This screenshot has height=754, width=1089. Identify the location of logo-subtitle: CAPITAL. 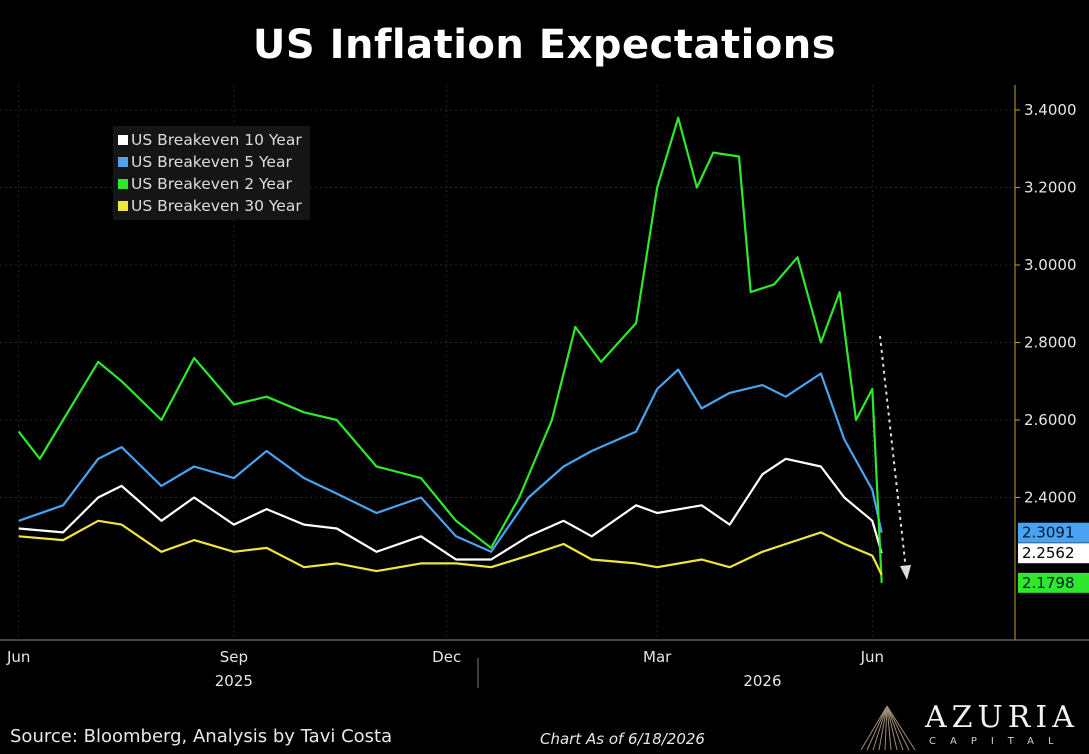
(998, 741).